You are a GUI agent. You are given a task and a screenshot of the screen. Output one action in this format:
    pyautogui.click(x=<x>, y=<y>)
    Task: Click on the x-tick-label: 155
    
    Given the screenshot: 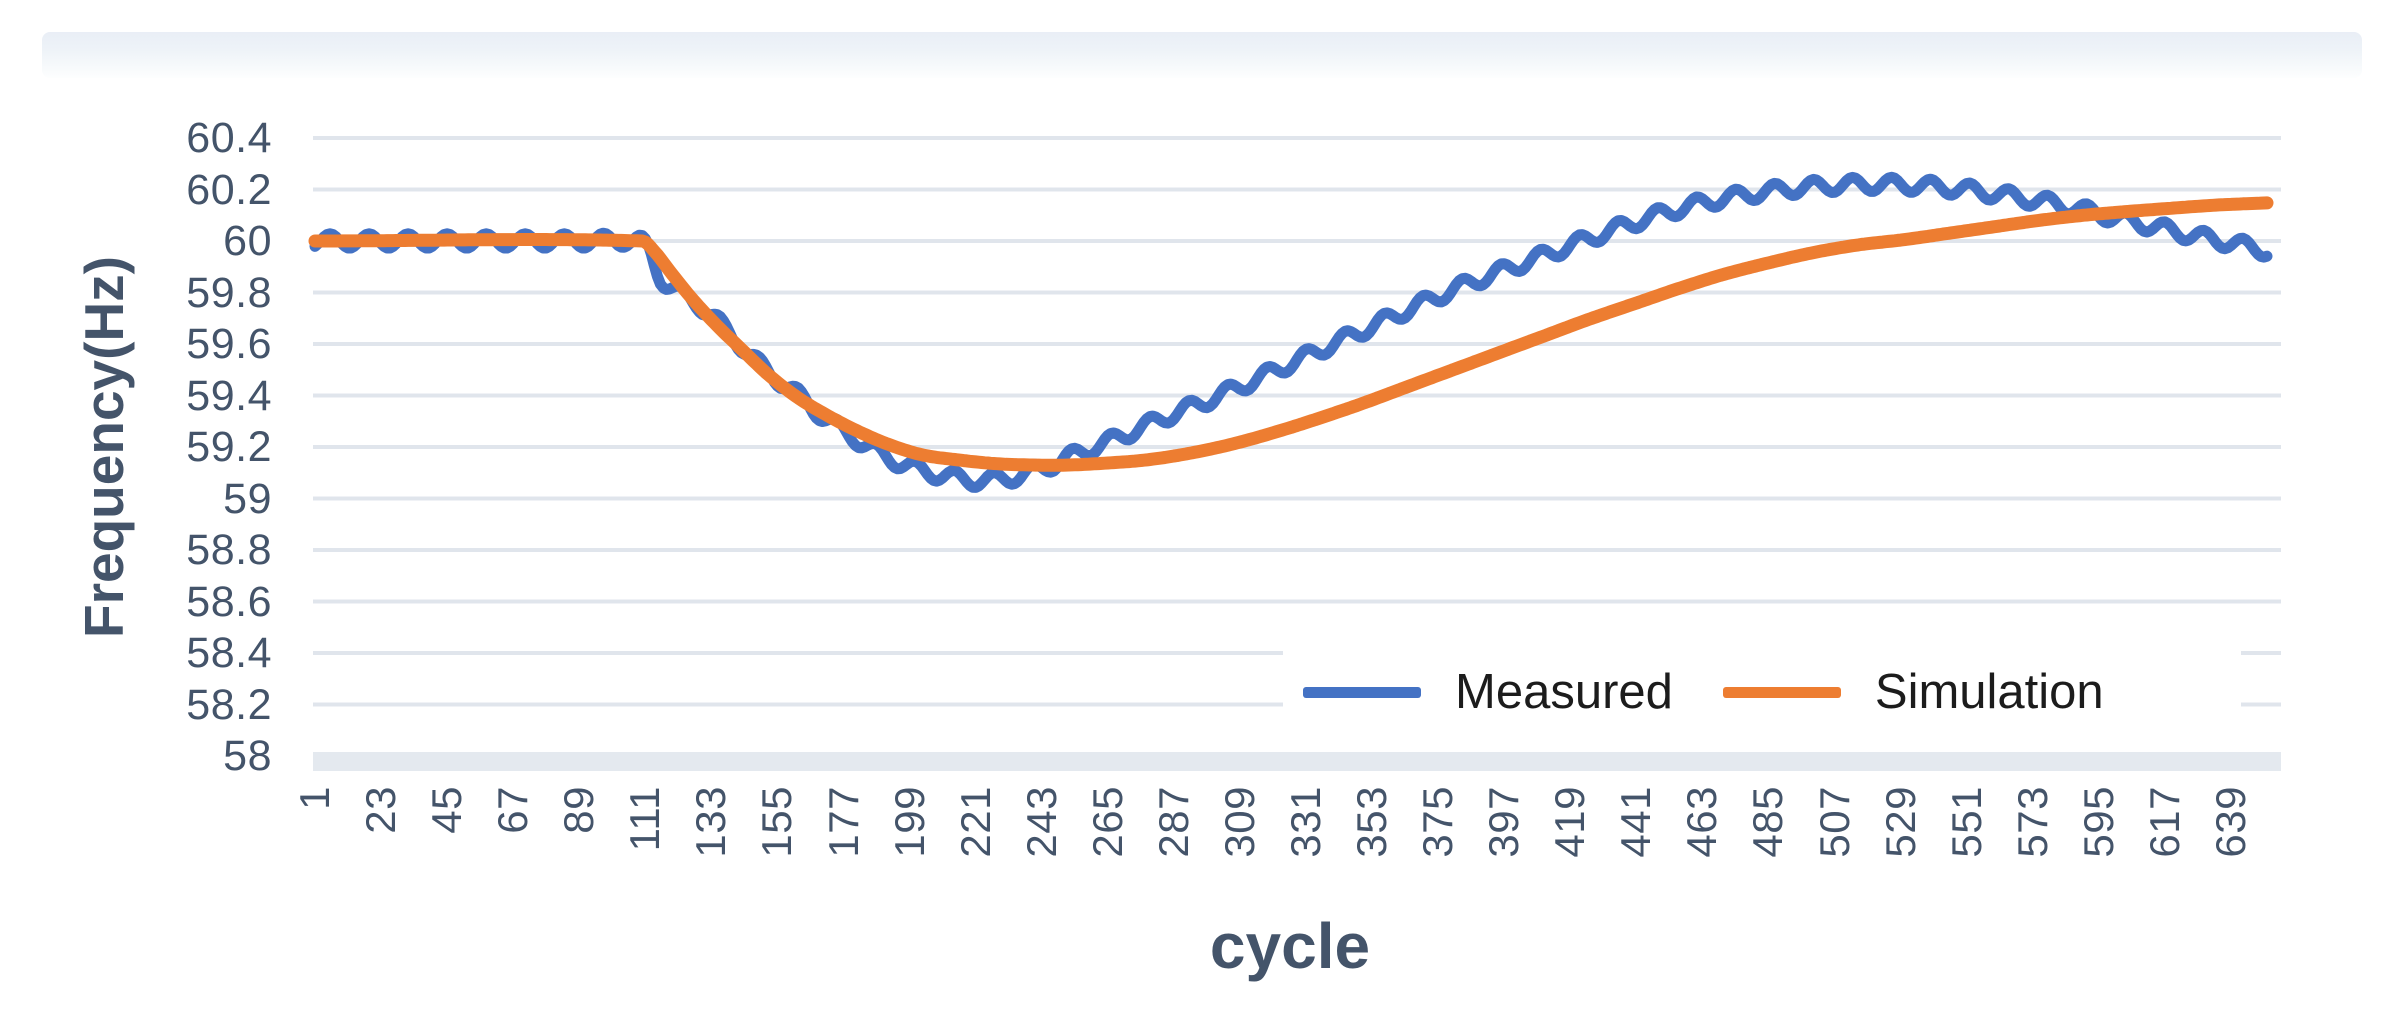 What is the action you would take?
    pyautogui.click(x=777, y=822)
    